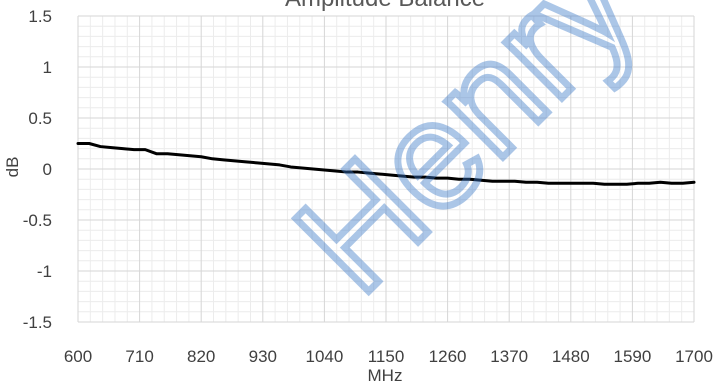 The height and width of the screenshot is (387, 720). I want to click on x-tick-label: 600, so click(78, 356).